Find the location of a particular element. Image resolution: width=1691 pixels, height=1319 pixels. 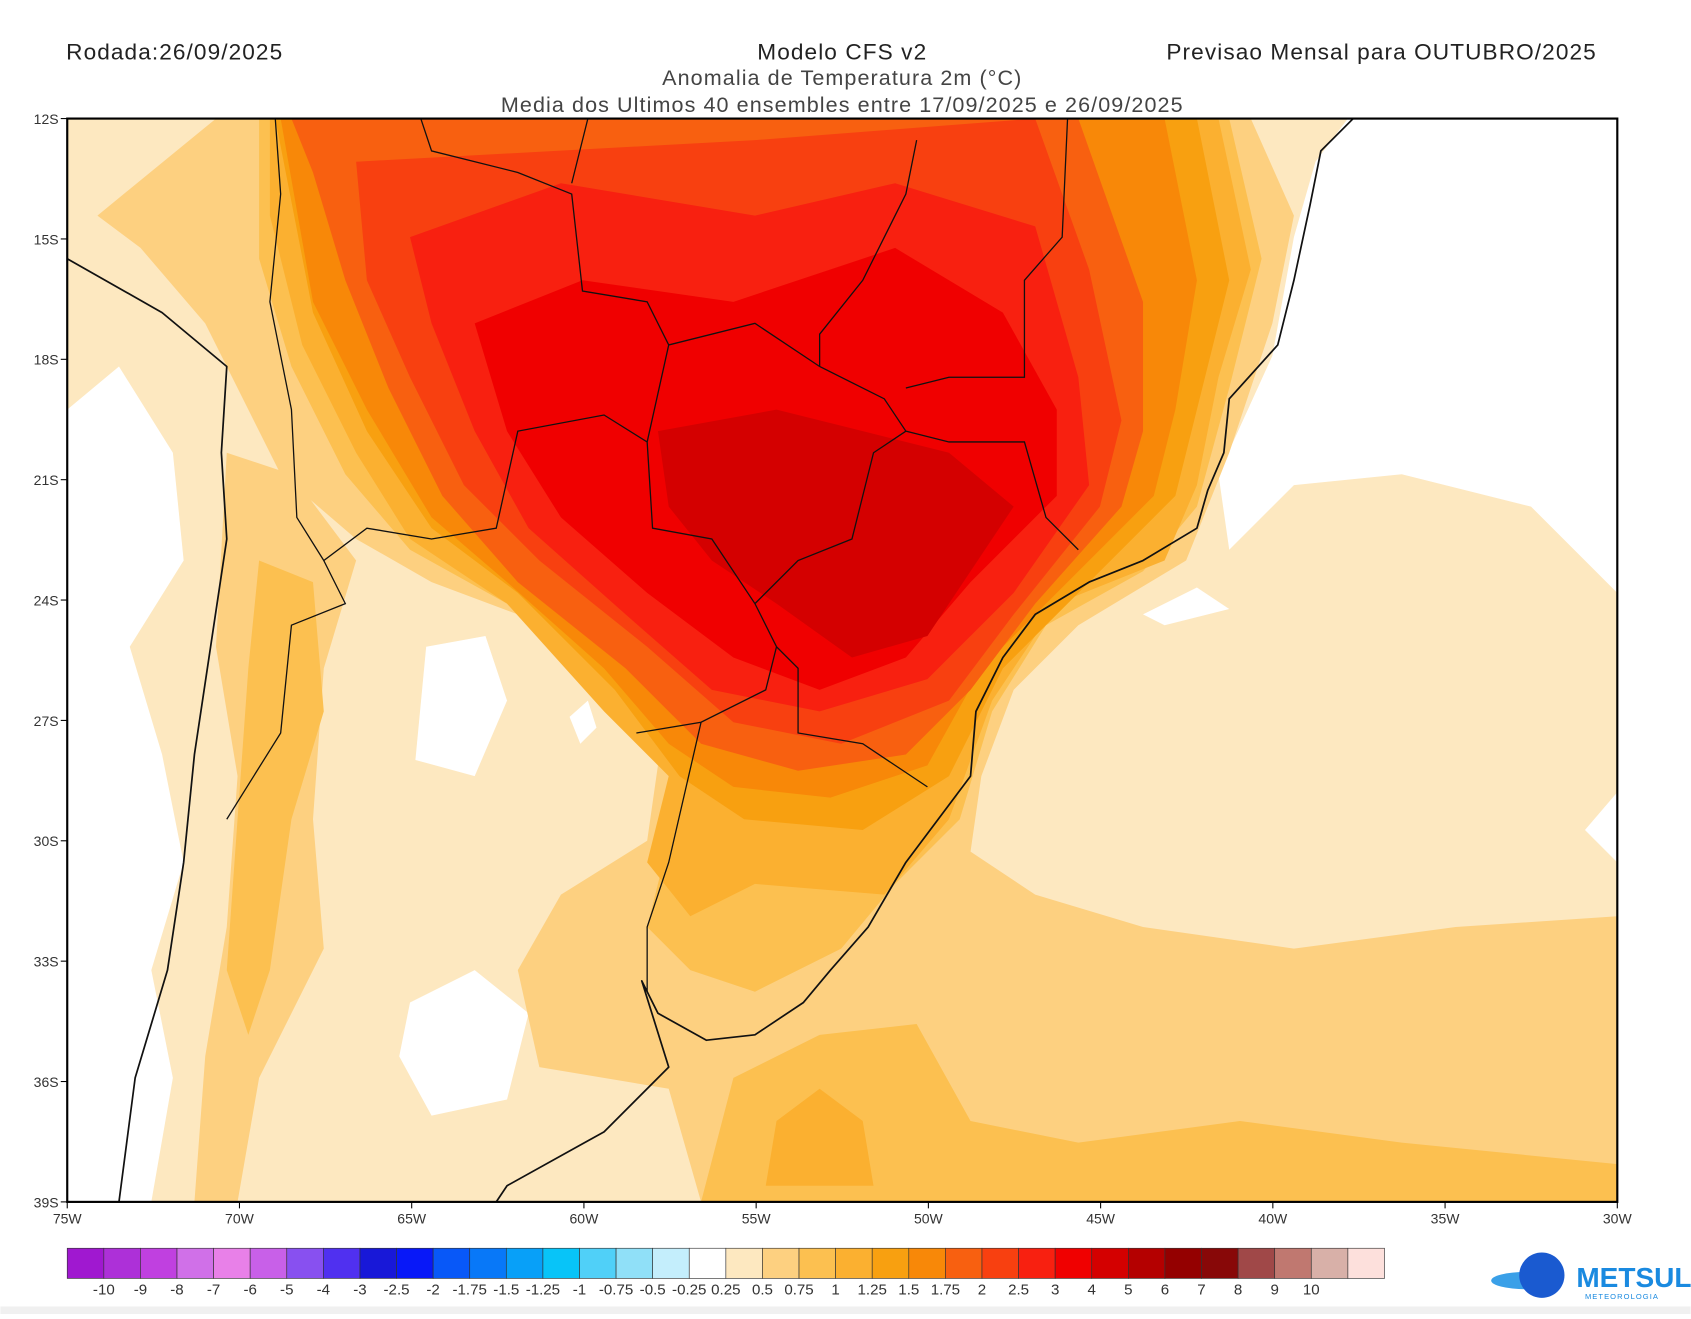

colorbar-label: 1.75 is located at coordinates (945, 1290).